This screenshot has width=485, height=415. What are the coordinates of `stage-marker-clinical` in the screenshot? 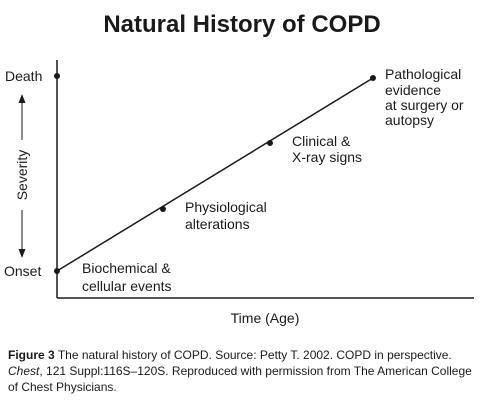 It's located at (270, 143).